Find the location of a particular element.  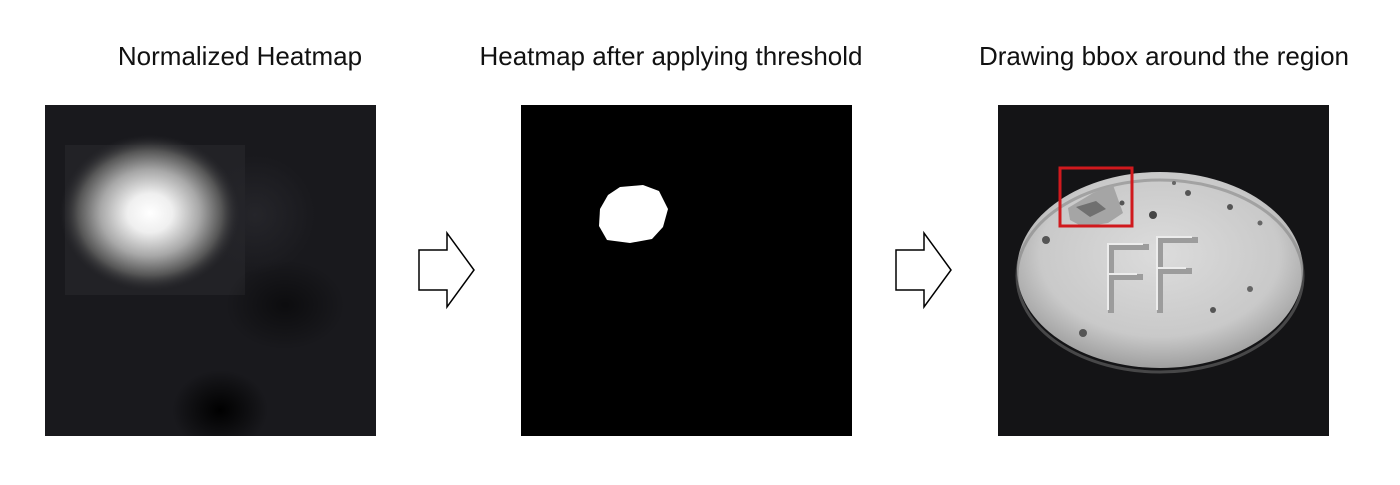

panel-title-bbox: Drawing bbox around the region is located at coordinates (1164, 56).